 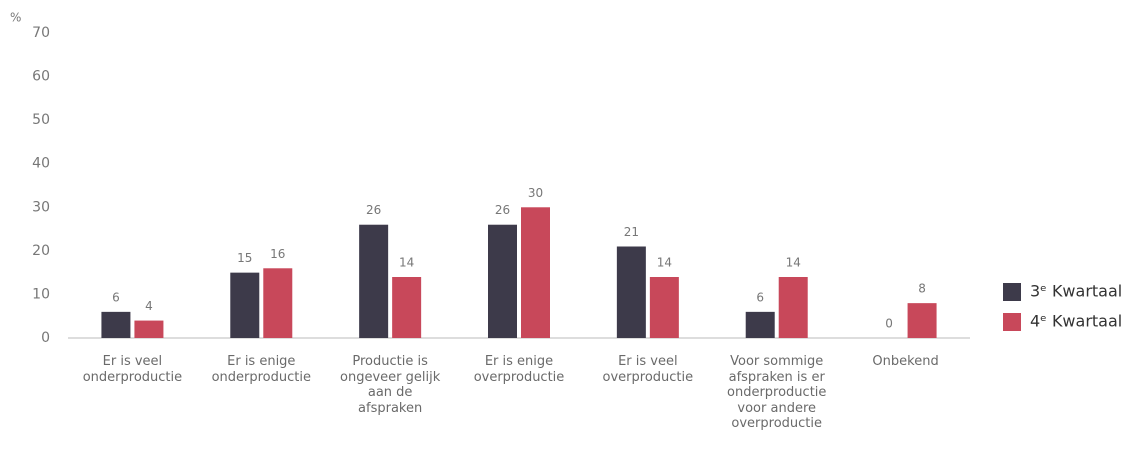 What do you see at coordinates (648, 369) in the screenshot?
I see `x-tick-label: Er is veel overproductie` at bounding box center [648, 369].